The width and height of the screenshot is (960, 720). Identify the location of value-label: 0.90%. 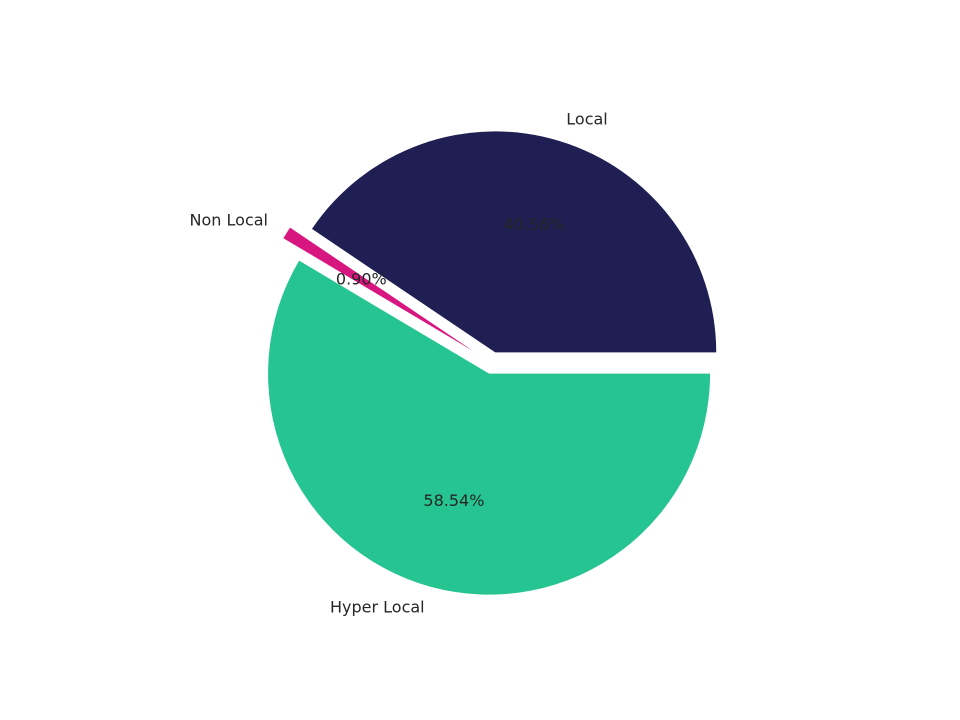
(361, 279).